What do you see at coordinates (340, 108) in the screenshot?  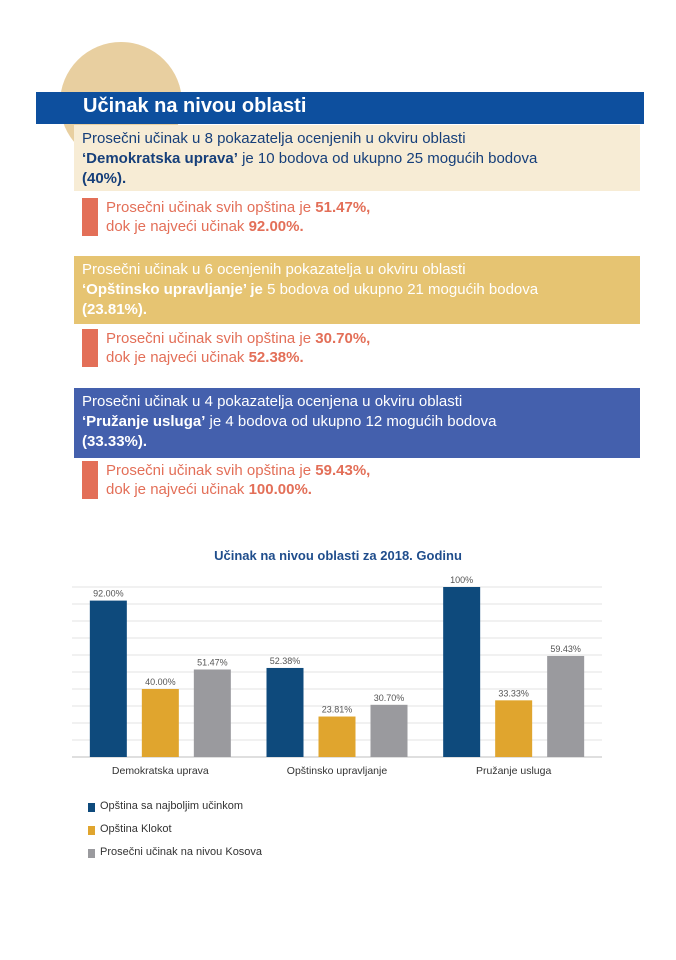 I see `title-bar: Učinak na nivou oblasti` at bounding box center [340, 108].